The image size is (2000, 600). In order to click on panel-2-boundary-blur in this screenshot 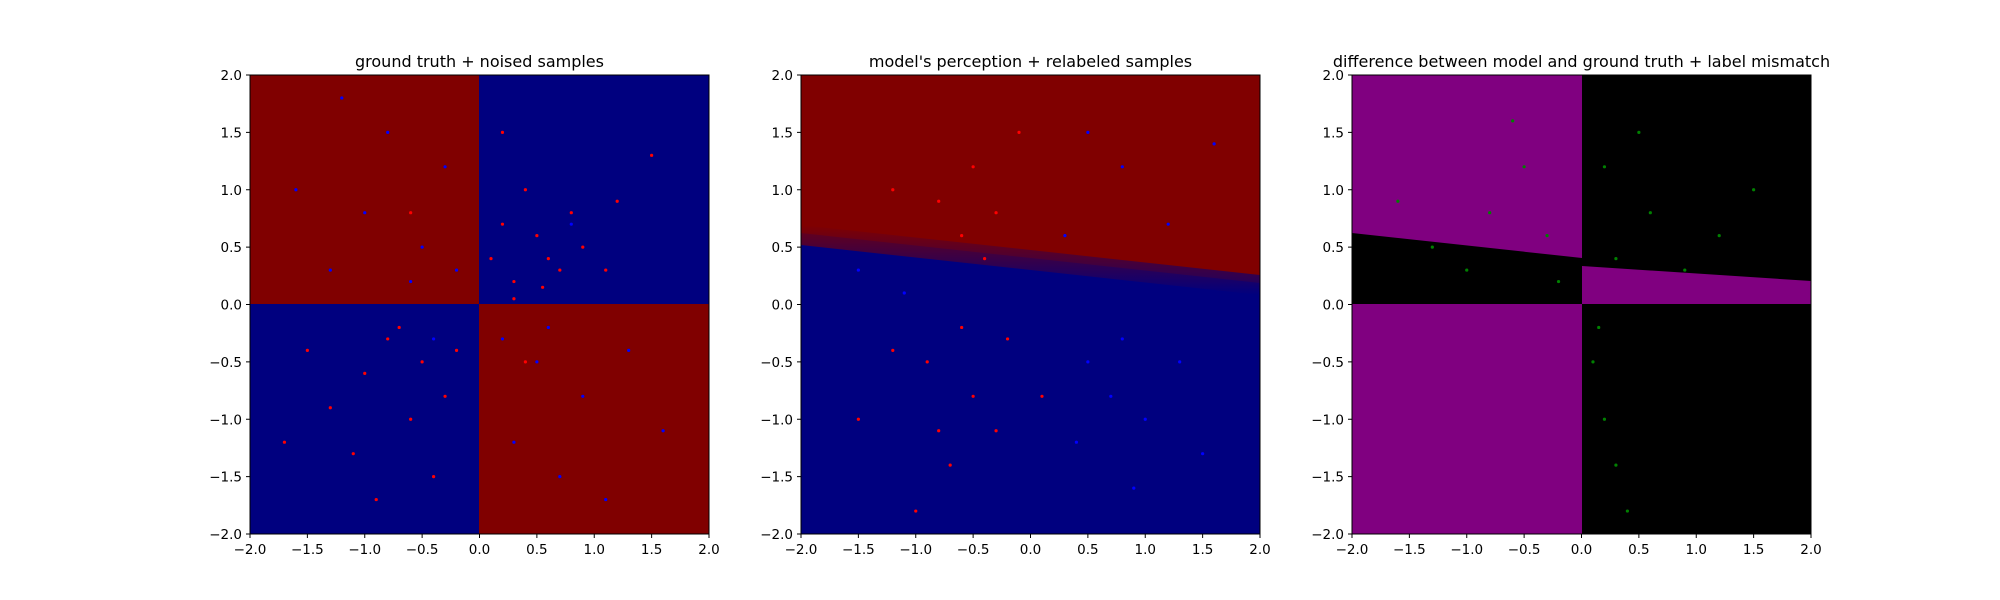, I will do `click(1030, 260)`.